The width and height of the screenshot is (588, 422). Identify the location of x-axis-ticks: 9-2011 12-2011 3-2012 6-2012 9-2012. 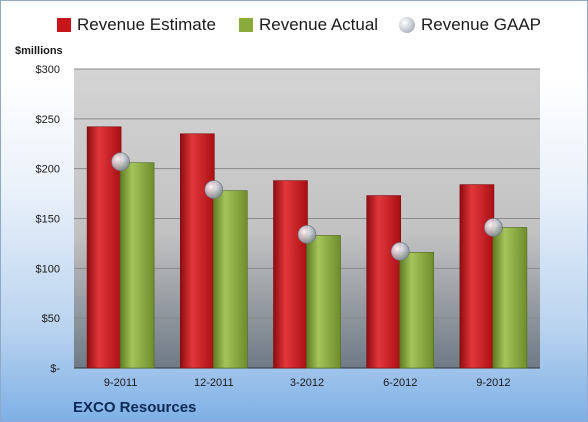
(307, 383).